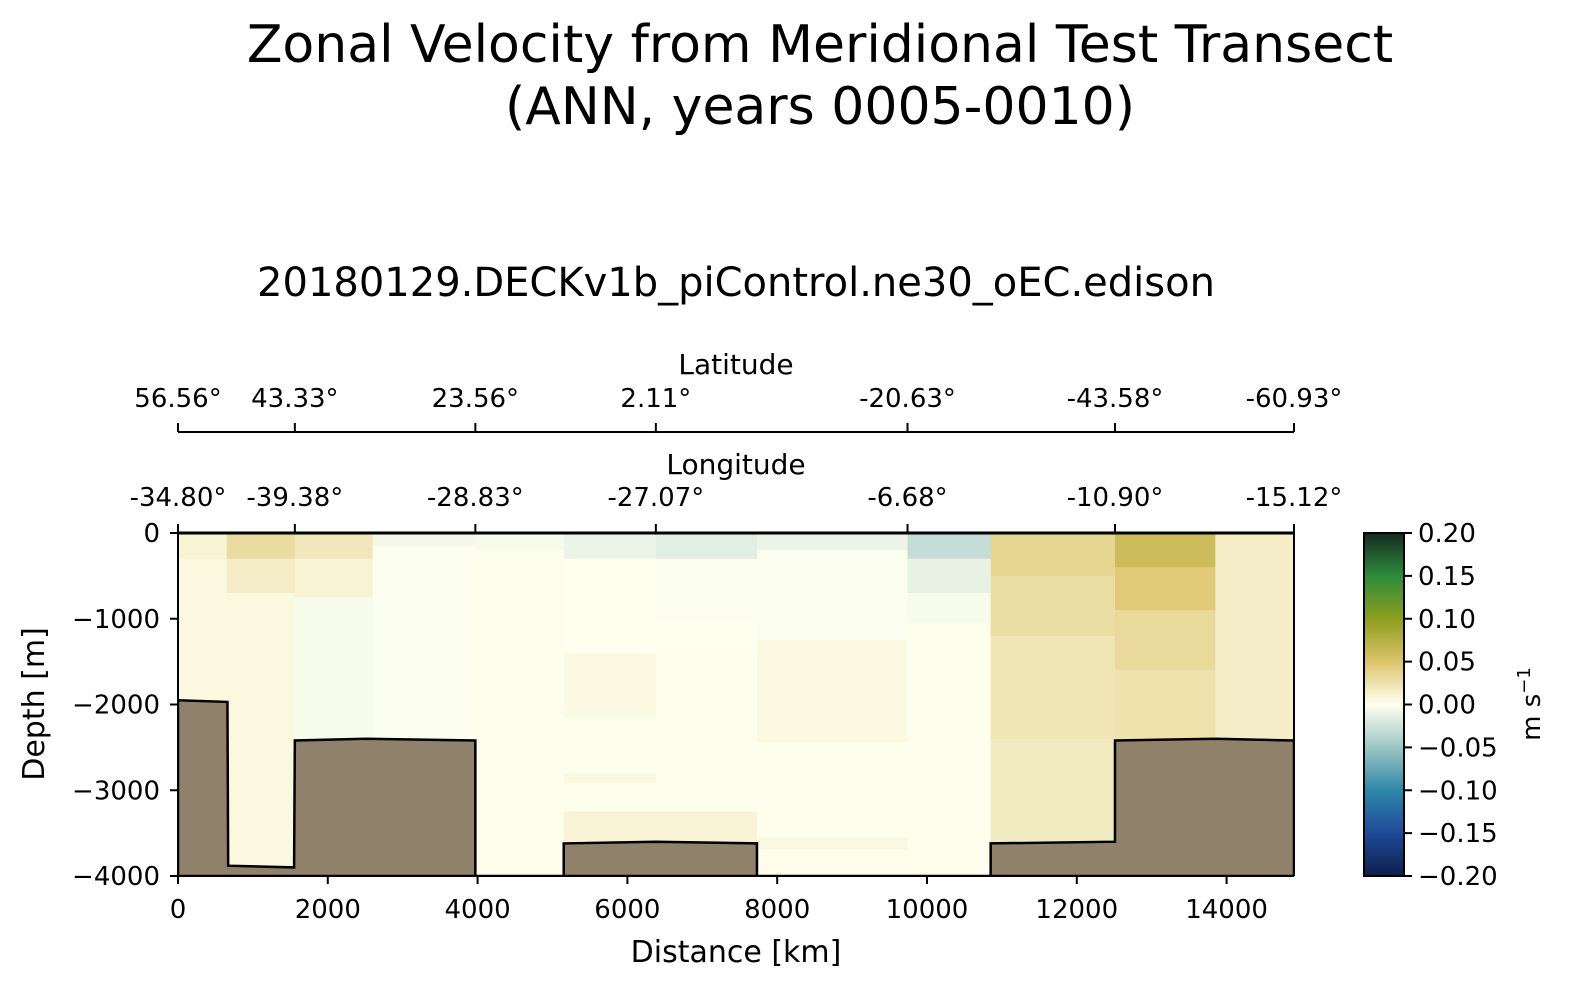 The width and height of the screenshot is (1569, 989). I want to click on latitude-tick-label: 43.33°, so click(294, 399).